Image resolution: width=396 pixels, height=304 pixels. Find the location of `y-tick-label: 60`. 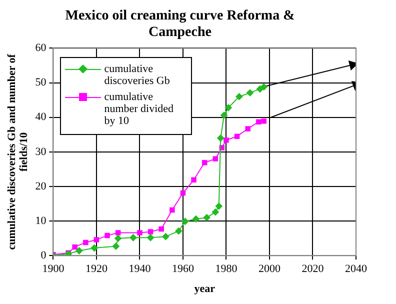

y-tick-label: 60 is located at coordinates (41, 48).